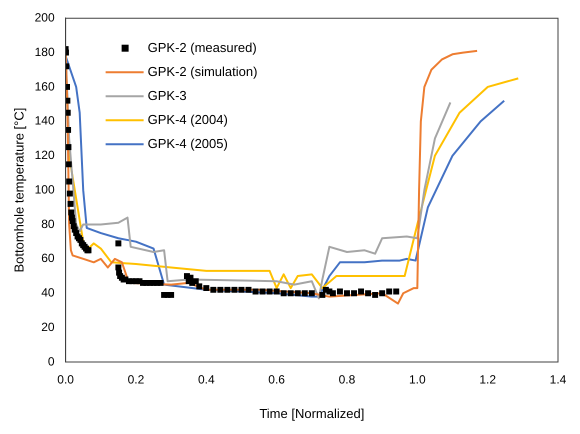  I want to click on y-tick-label: 120, so click(44, 155).